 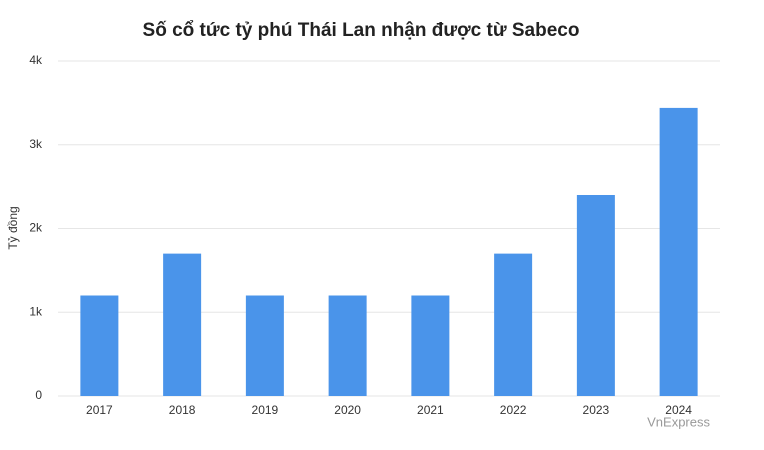 What do you see at coordinates (182, 410) in the screenshot?
I see `x-tick-label: 2018` at bounding box center [182, 410].